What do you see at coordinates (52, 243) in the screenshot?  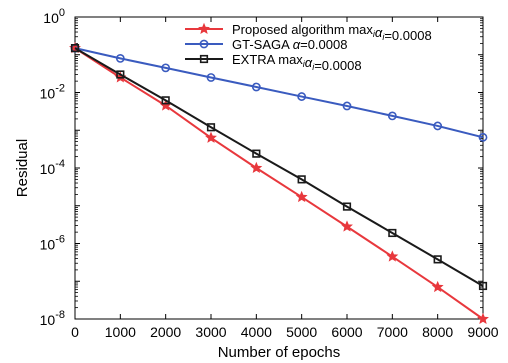 I see `y-tick-label: 10⁻⁶` at bounding box center [52, 243].